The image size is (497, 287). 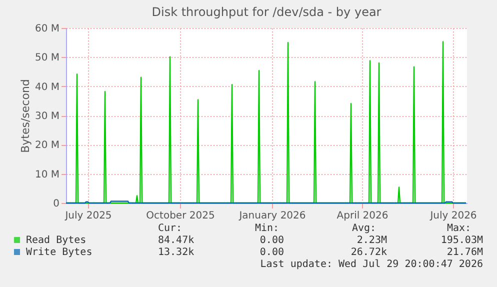 I want to click on text: Last update: Wed Jul 29 20:00:47 2026, so click(x=371, y=264).